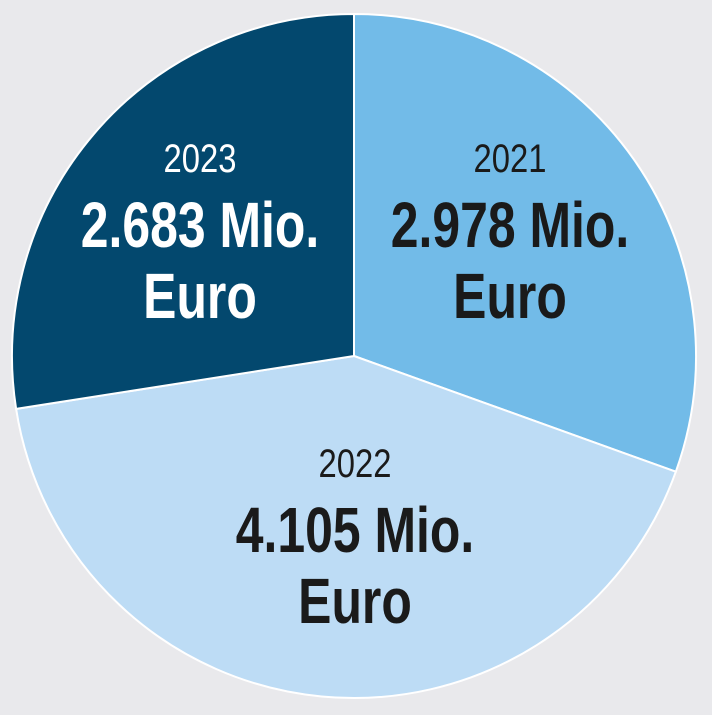  I want to click on slice-label-unit-2022: Euro, so click(355, 601).